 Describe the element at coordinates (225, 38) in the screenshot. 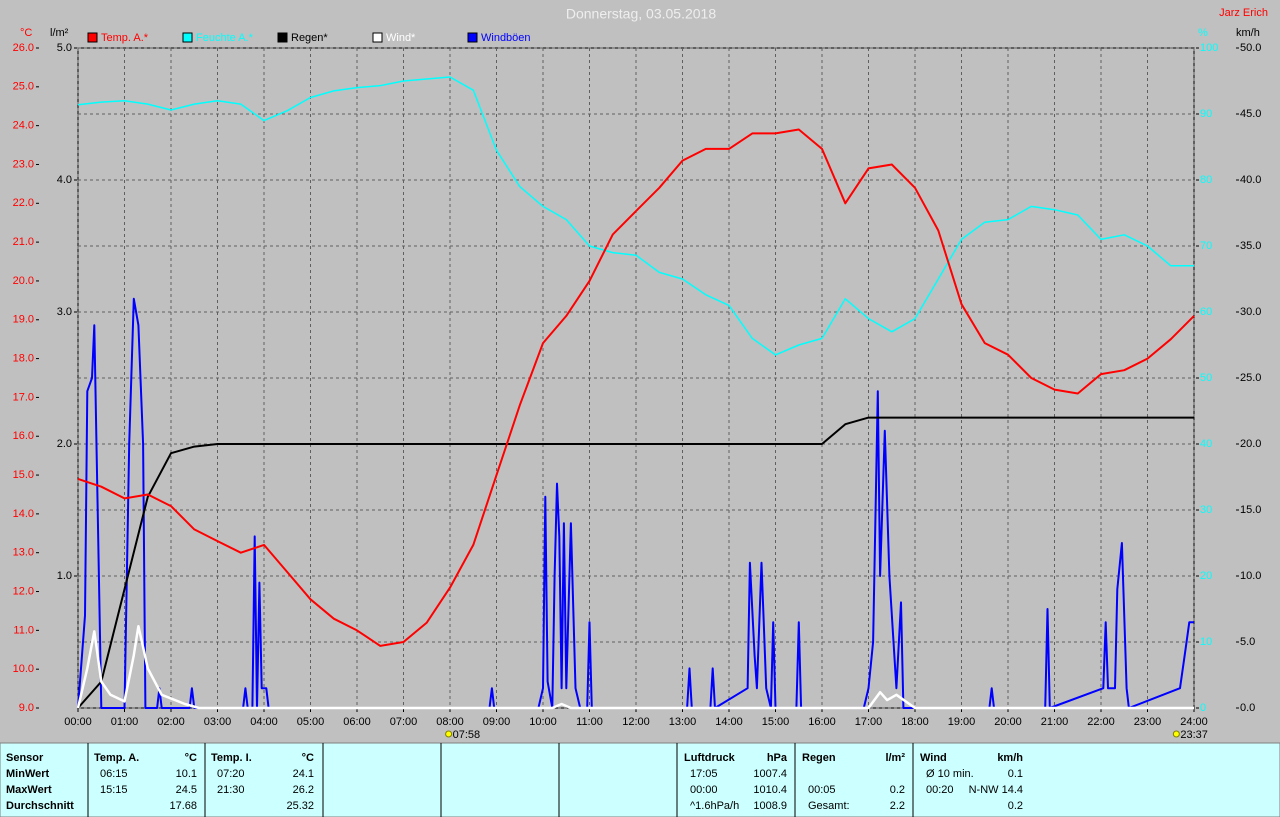

I see `legend-label: Feuchte A.*` at that location.